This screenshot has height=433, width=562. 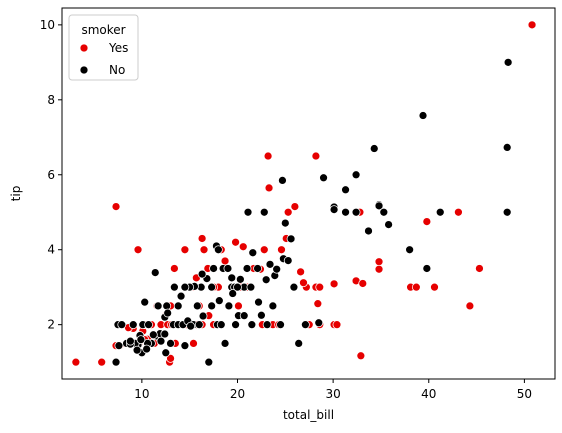 I want to click on y-tick-label: 8, so click(x=51, y=100).